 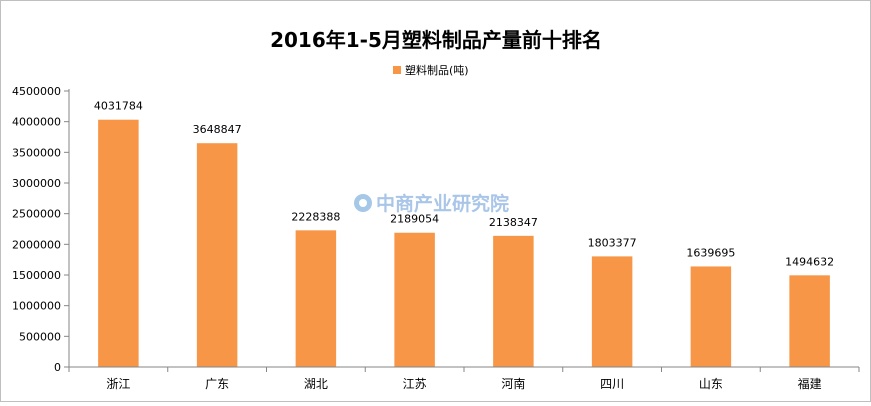 I want to click on y-tick-label: 1500000, so click(x=36, y=275).